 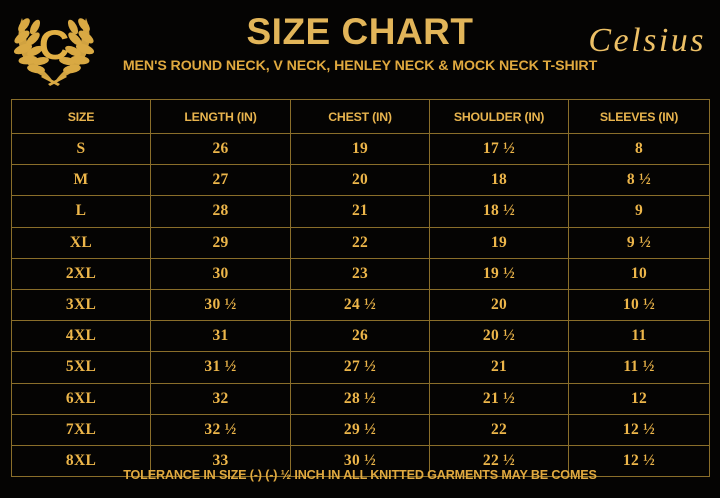 I want to click on cell-length: 29, so click(x=220, y=242).